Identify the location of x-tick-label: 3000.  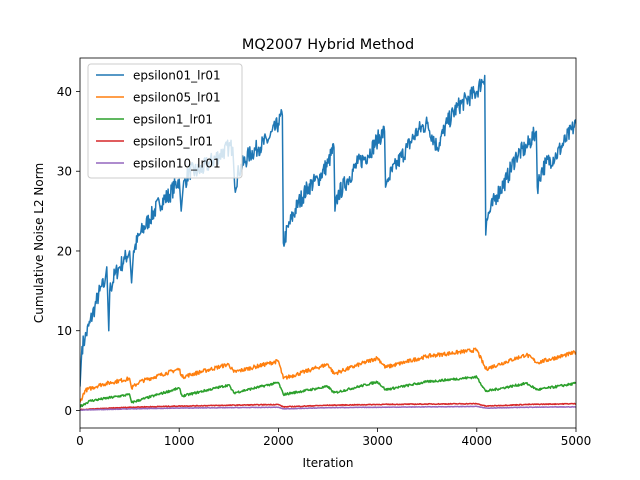
(377, 441).